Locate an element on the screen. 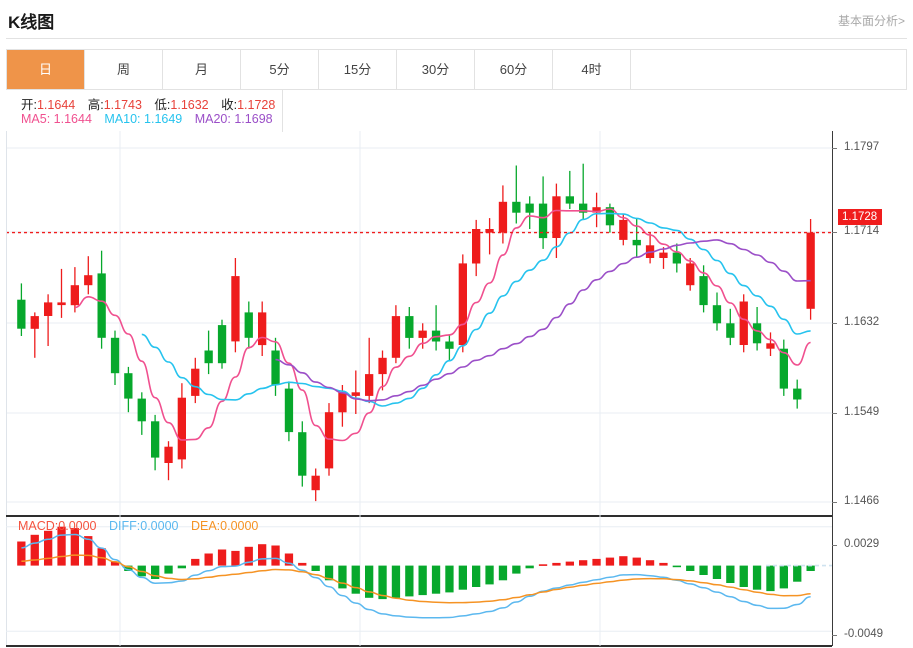  open-label: 开: is located at coordinates (29, 105).